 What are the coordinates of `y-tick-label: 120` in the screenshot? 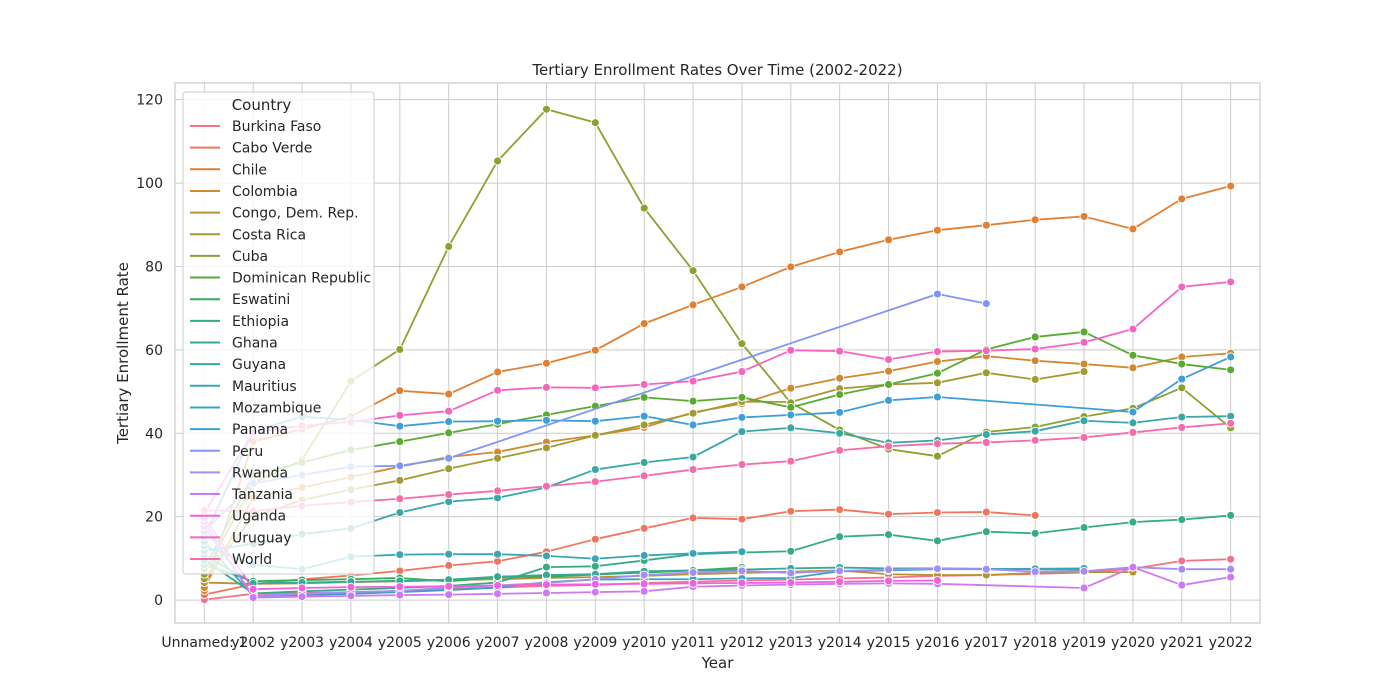 It's located at (149, 101).